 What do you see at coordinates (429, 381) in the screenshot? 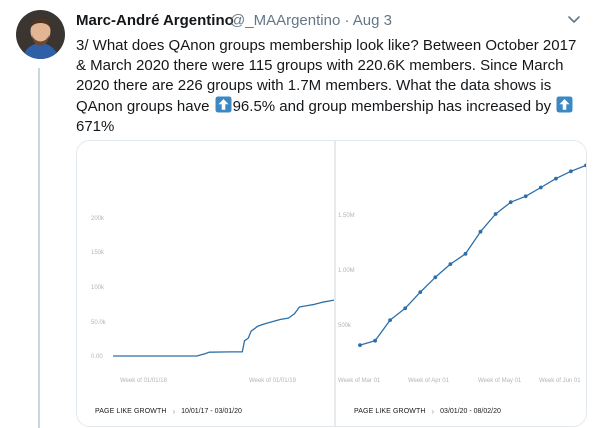
I see `x-tick-label: Week of Apr 01` at bounding box center [429, 381].